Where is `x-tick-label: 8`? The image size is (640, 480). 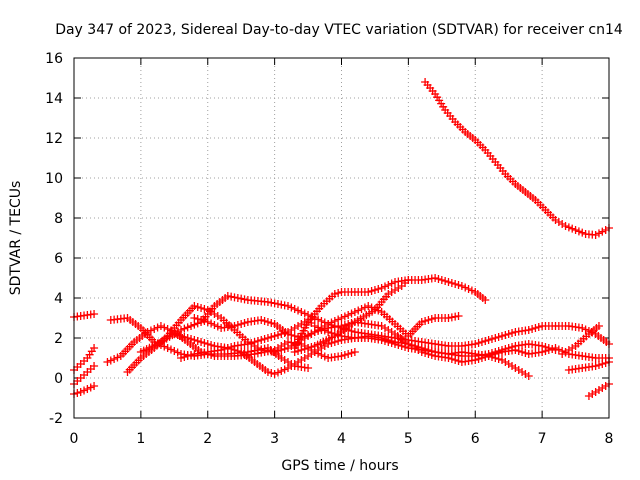
x-tick-label: 8 is located at coordinates (609, 439).